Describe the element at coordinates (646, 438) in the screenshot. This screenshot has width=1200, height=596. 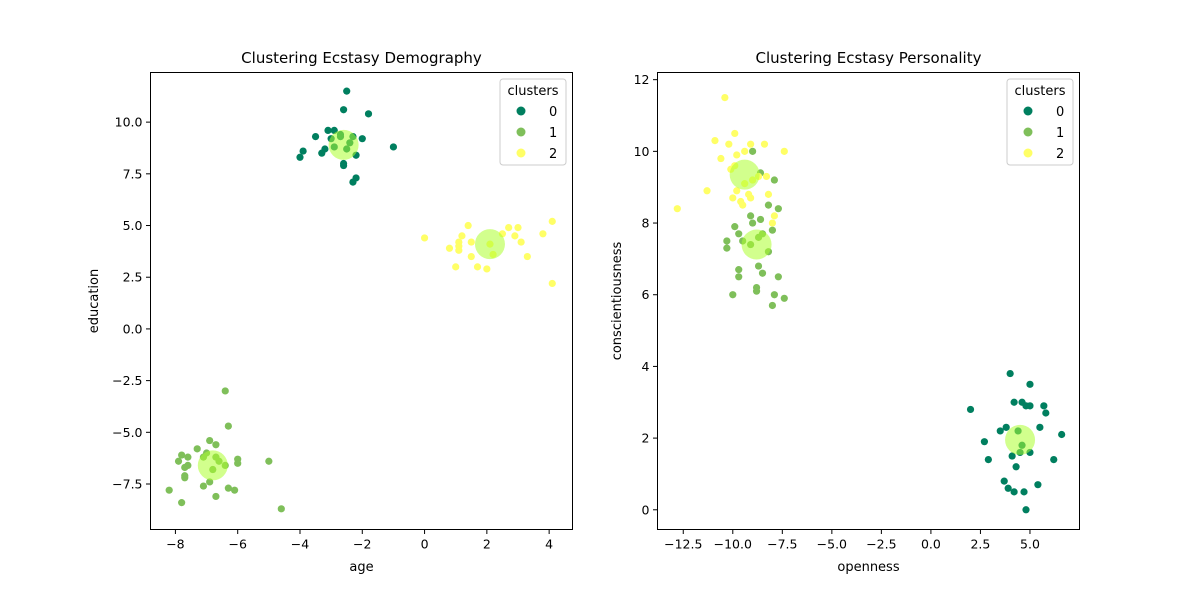
I see `y-tick-label: 2` at that location.